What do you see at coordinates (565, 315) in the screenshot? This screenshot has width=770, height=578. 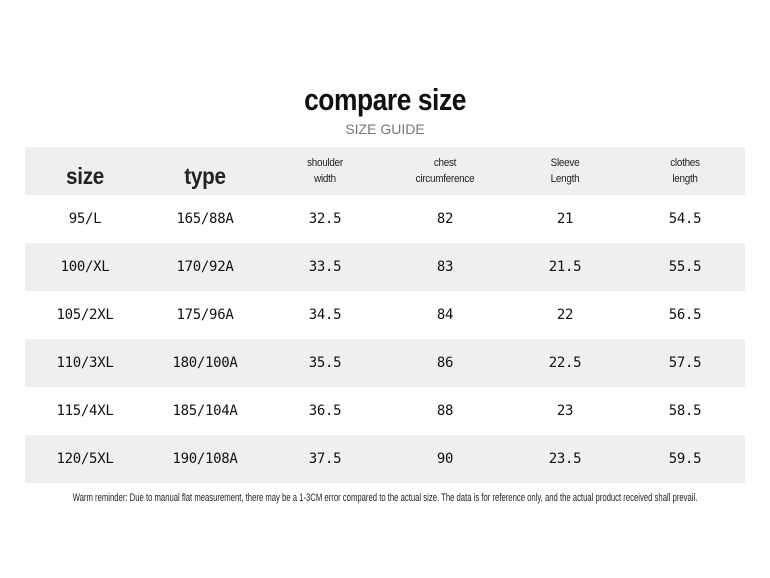 I see `table-cell: 22` at bounding box center [565, 315].